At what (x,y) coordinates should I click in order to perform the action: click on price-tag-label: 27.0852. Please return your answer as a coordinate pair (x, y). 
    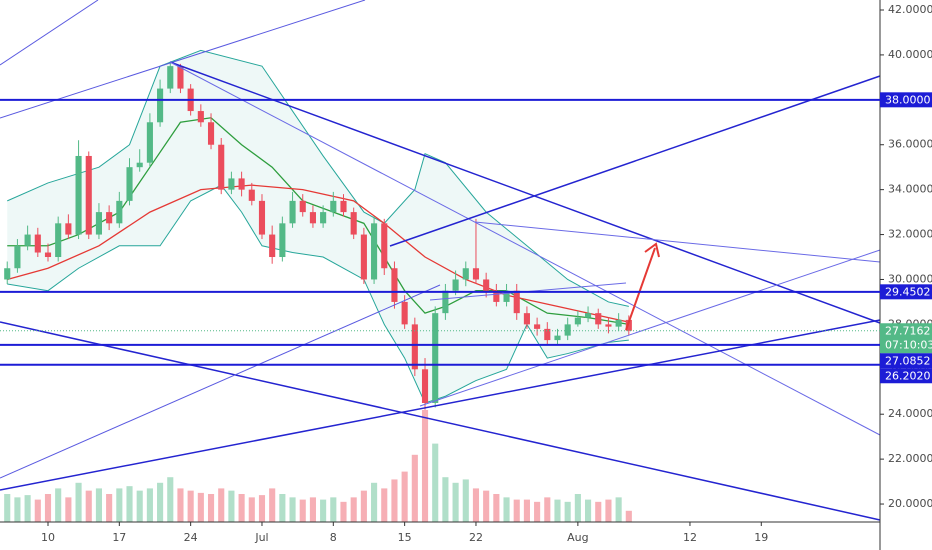
    Looking at the image, I should click on (908, 360).